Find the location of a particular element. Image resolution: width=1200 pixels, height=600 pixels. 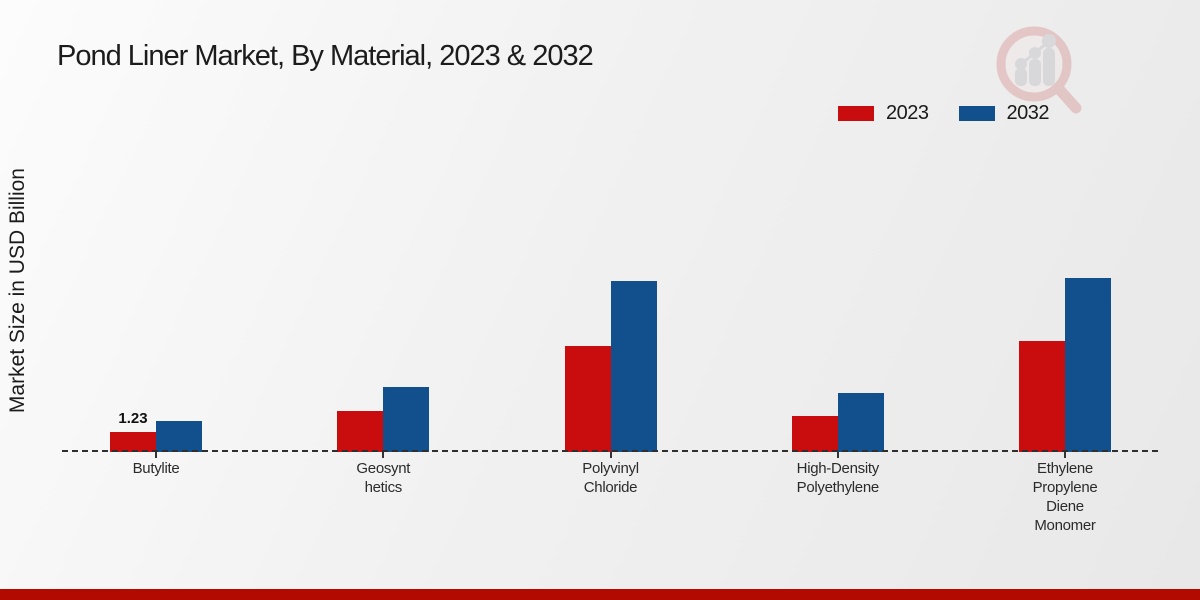

legend-swatch-2023 is located at coordinates (856, 113).